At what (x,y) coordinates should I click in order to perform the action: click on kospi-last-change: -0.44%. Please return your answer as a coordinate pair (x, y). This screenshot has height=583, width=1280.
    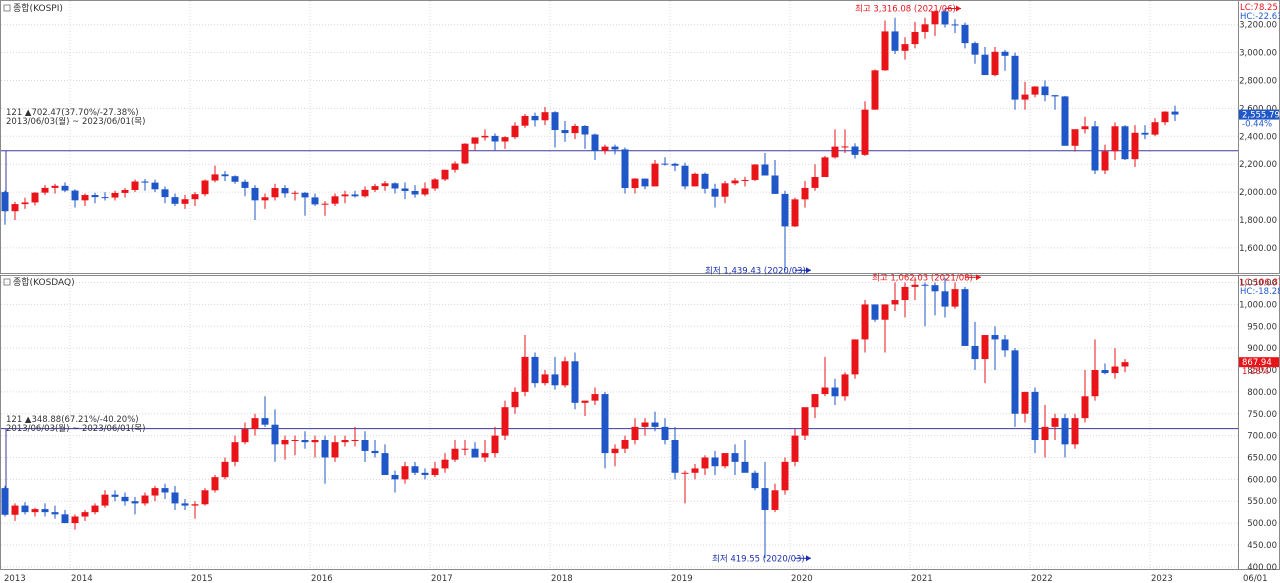
    Looking at the image, I should click on (1257, 125).